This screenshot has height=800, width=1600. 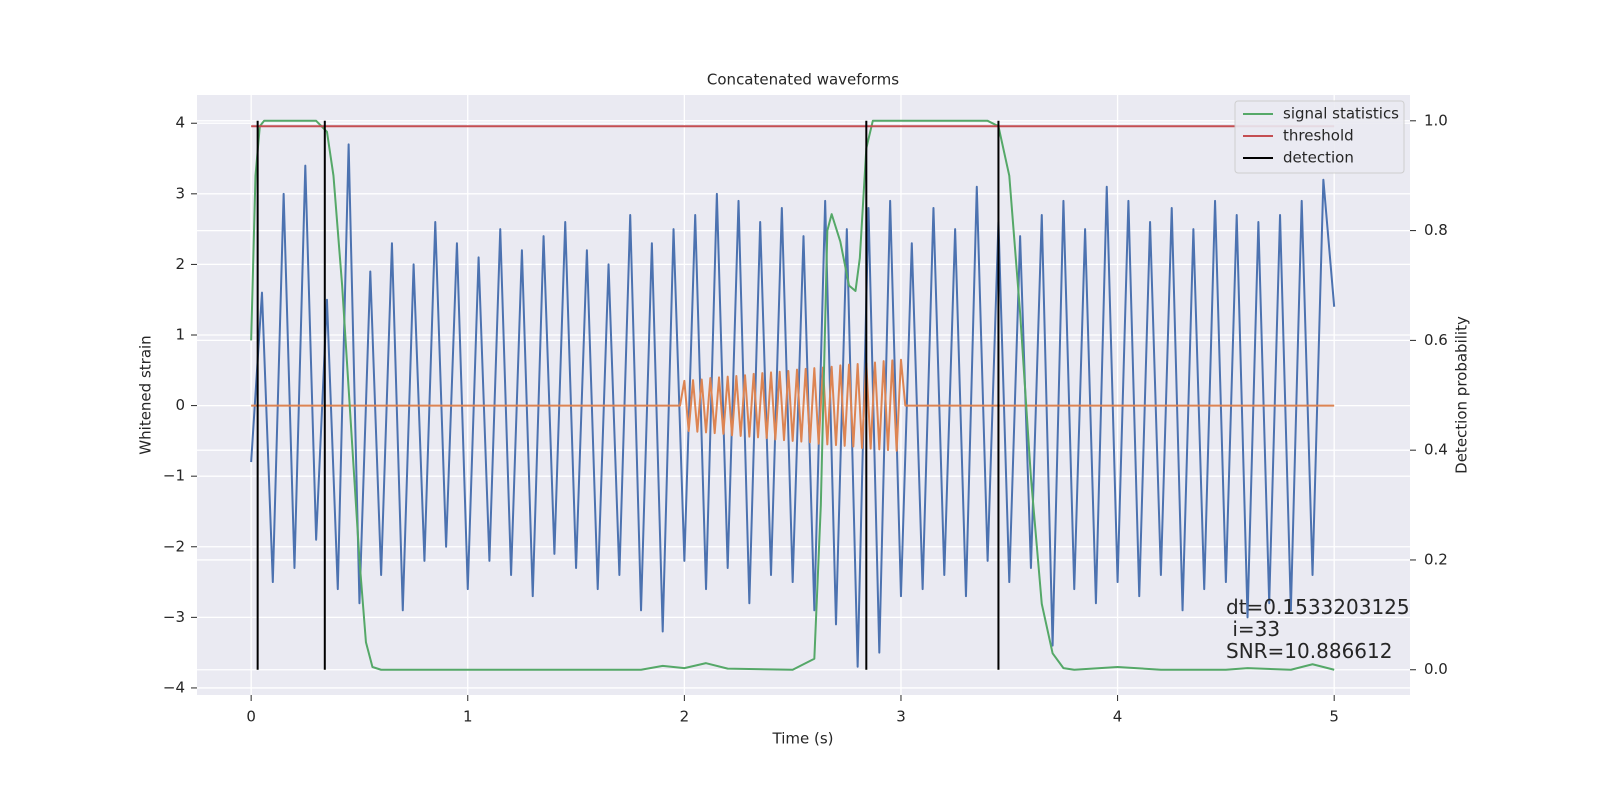 What do you see at coordinates (468, 717) in the screenshot?
I see `x-tick-label: 1` at bounding box center [468, 717].